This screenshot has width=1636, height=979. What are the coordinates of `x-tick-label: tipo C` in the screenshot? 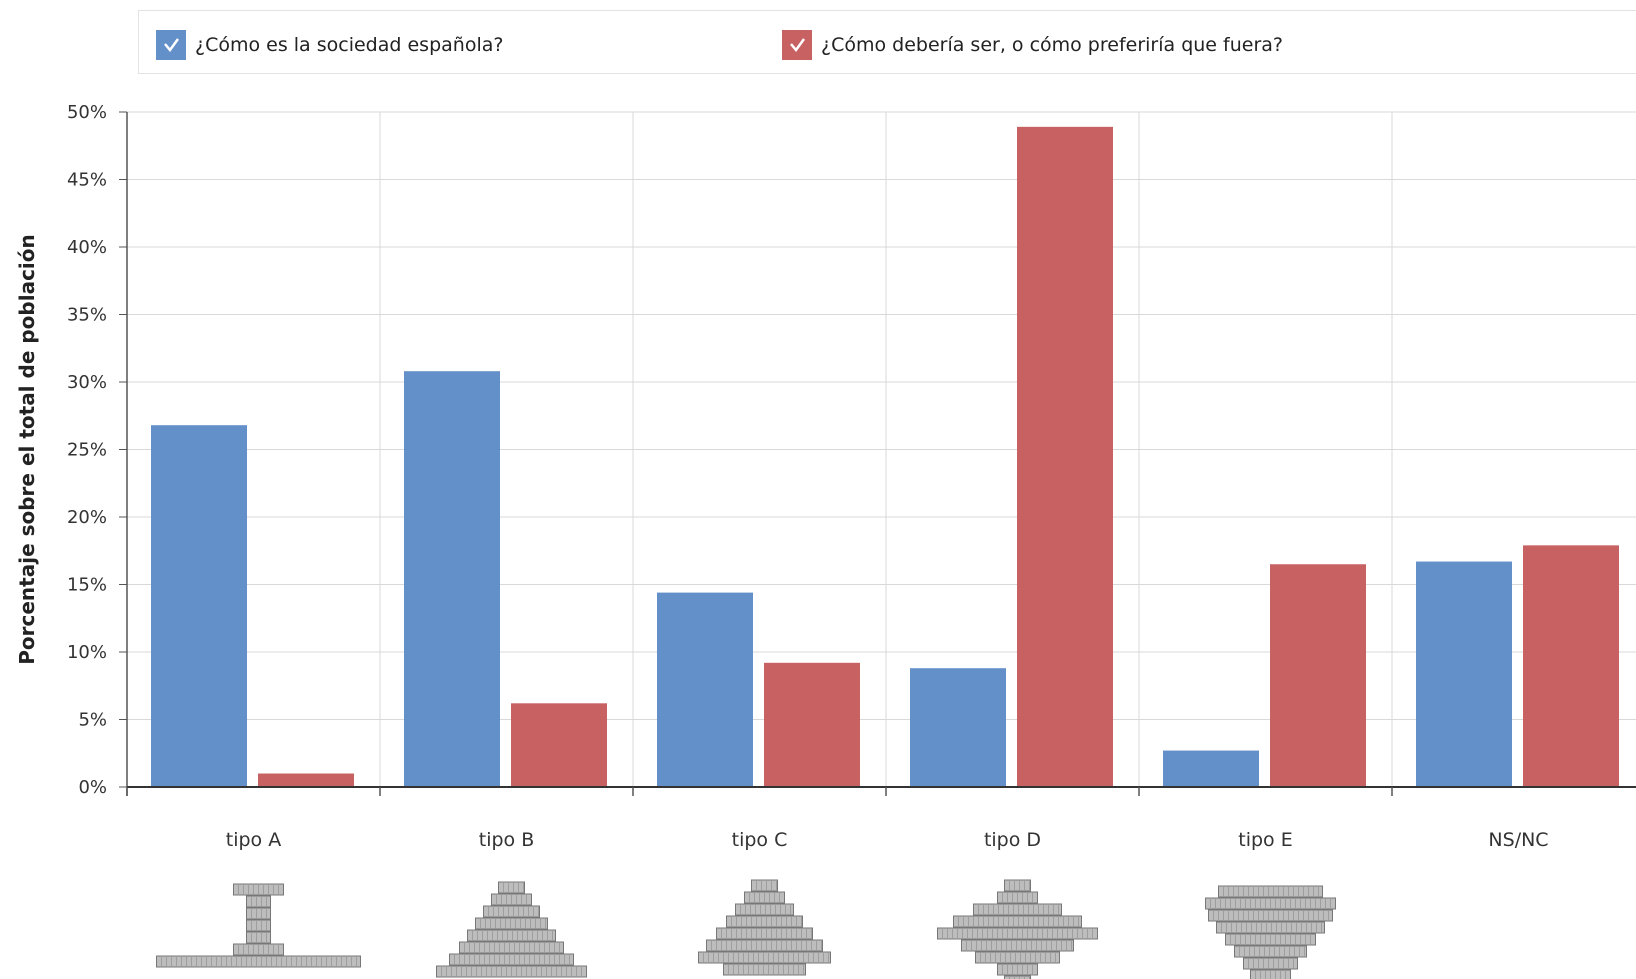 It's located at (760, 840).